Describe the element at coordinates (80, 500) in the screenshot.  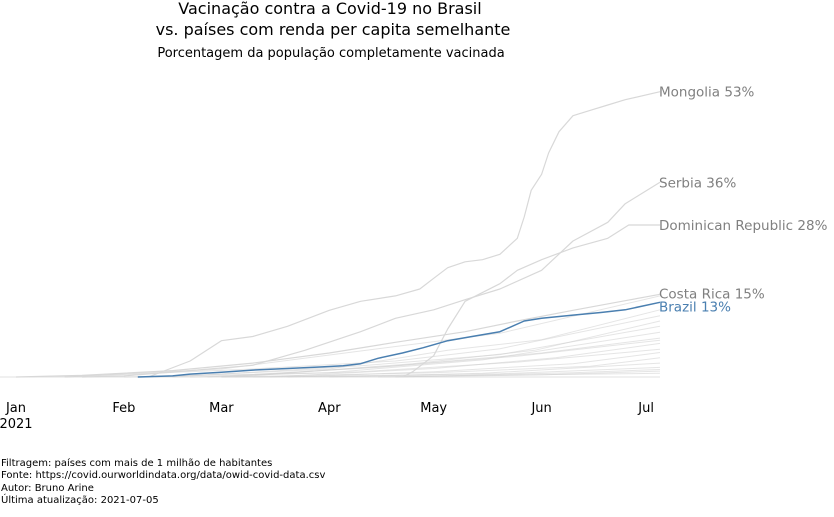
I see `footer-updated-note: Última atualização: 2021-07-05` at that location.